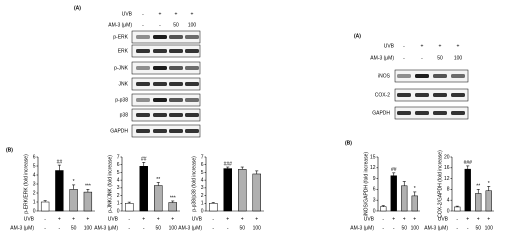  What do you see at coordinates (118, 204) in the screenshot?
I see `y-tick-label: 1` at bounding box center [118, 204].